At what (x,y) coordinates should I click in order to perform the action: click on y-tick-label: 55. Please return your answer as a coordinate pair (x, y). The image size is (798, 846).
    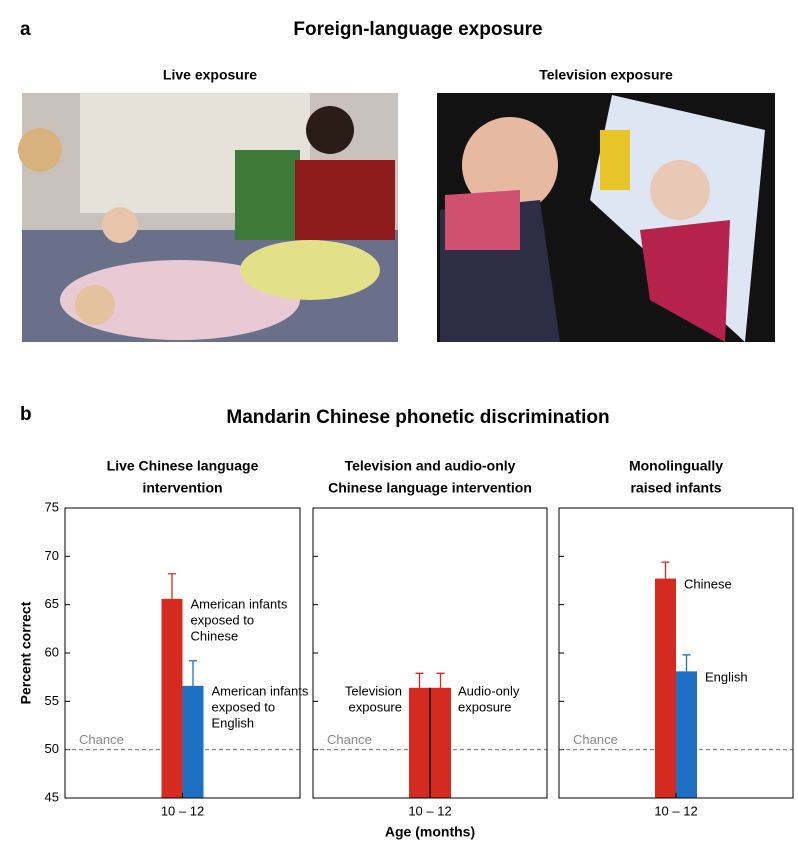
    Looking at the image, I should click on (52, 700).